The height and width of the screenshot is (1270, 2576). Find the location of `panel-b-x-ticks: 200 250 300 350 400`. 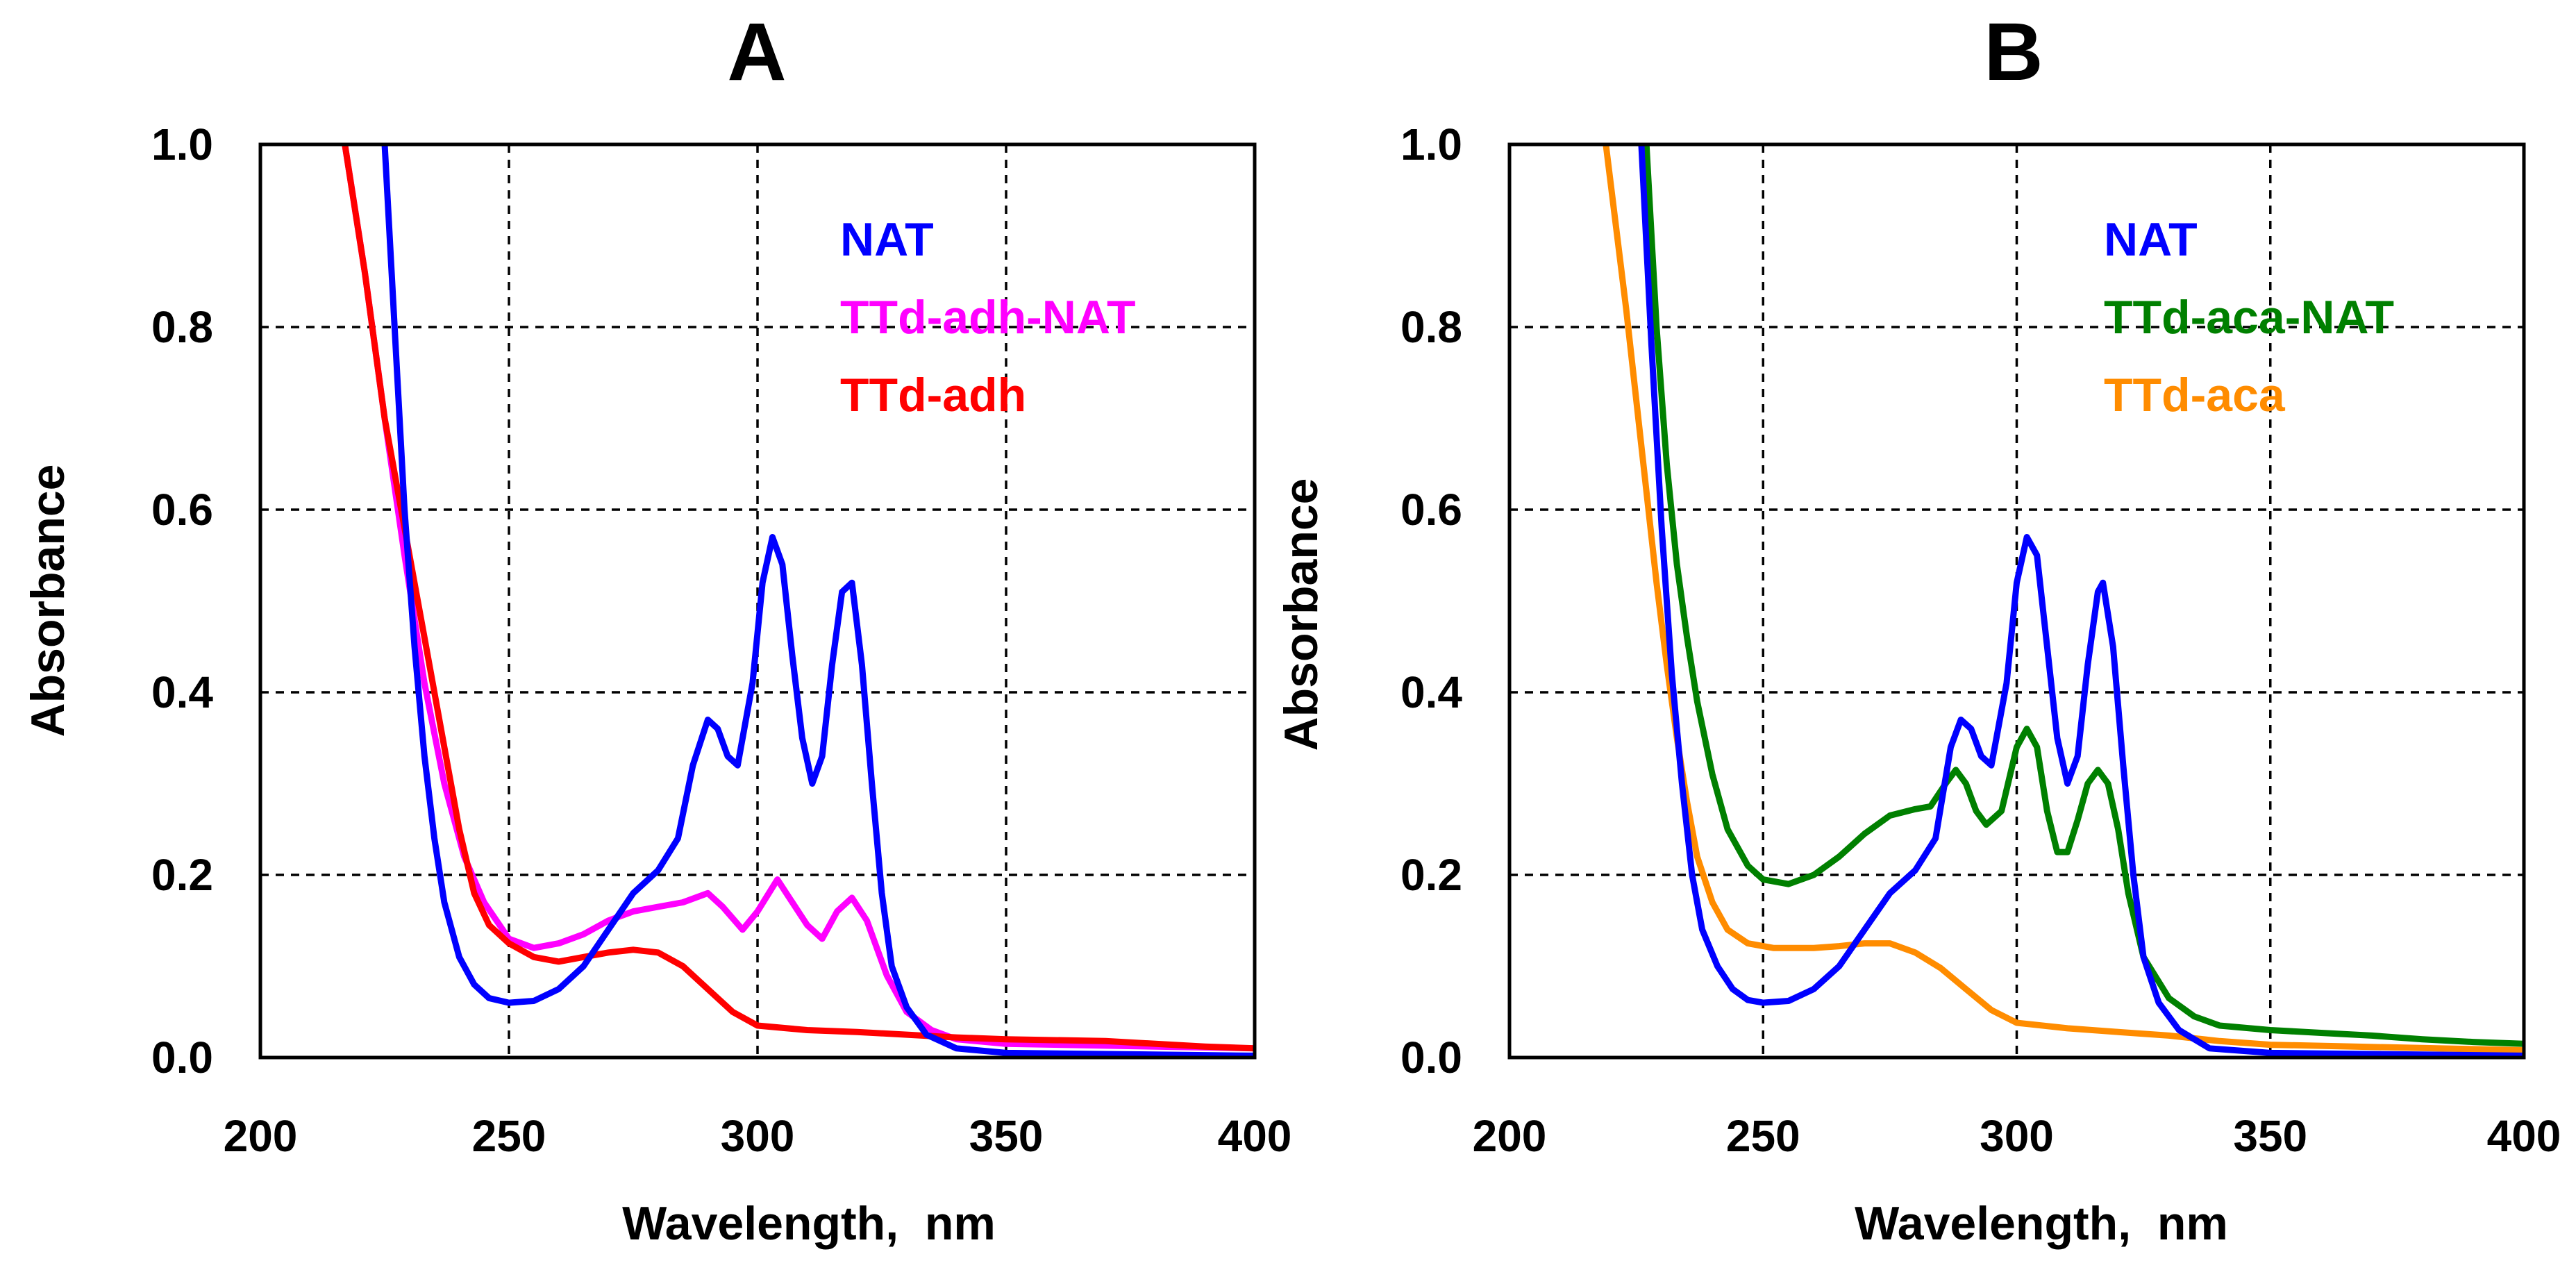

panel-b-x-ticks: 200 250 300 350 400 is located at coordinates (2017, 1136).